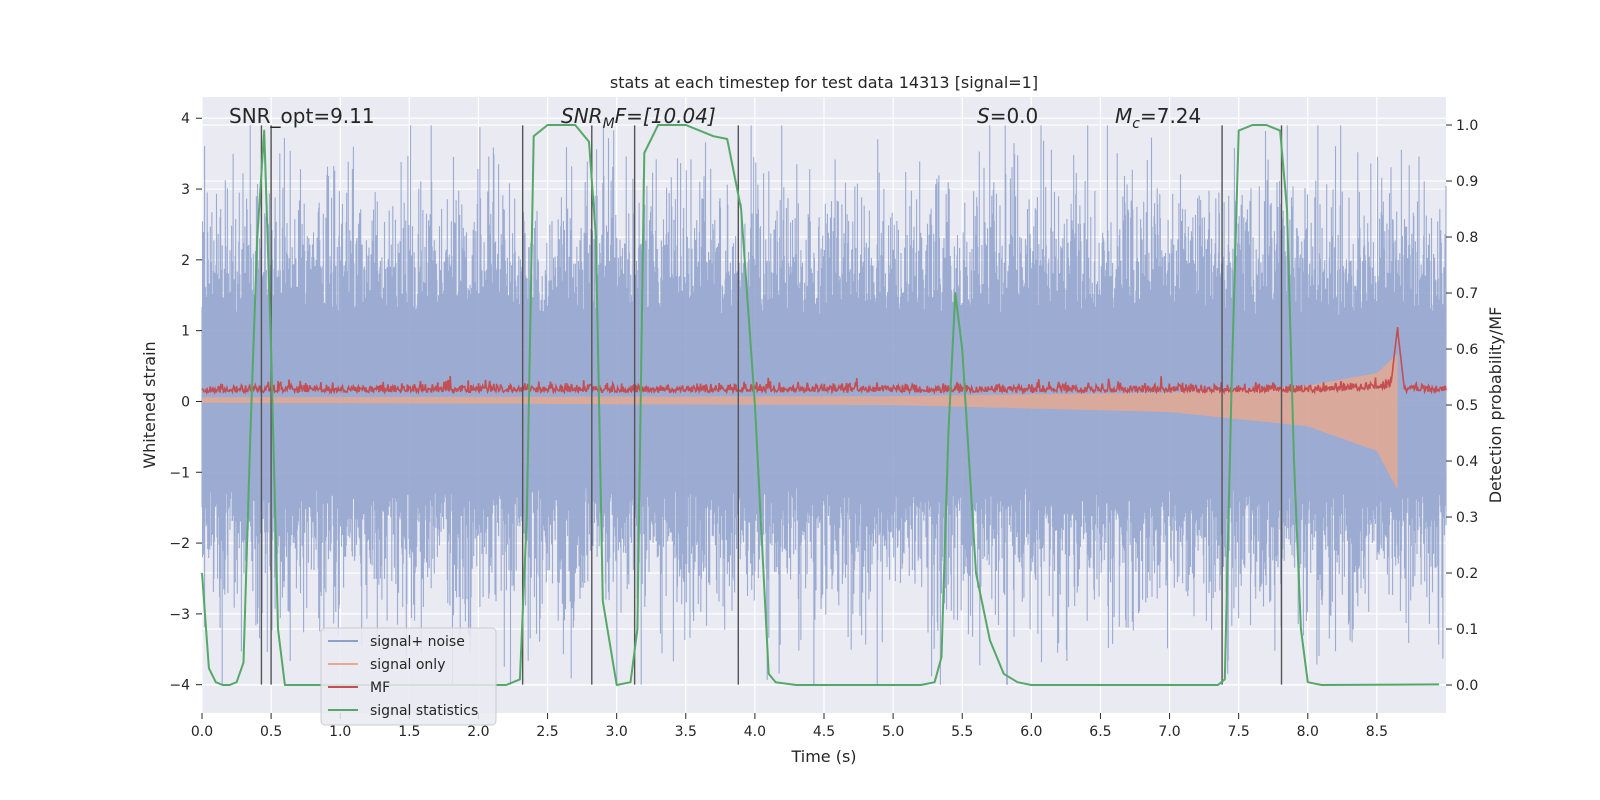 The width and height of the screenshot is (1600, 800). I want to click on y-tick-label: 0, so click(185, 402).